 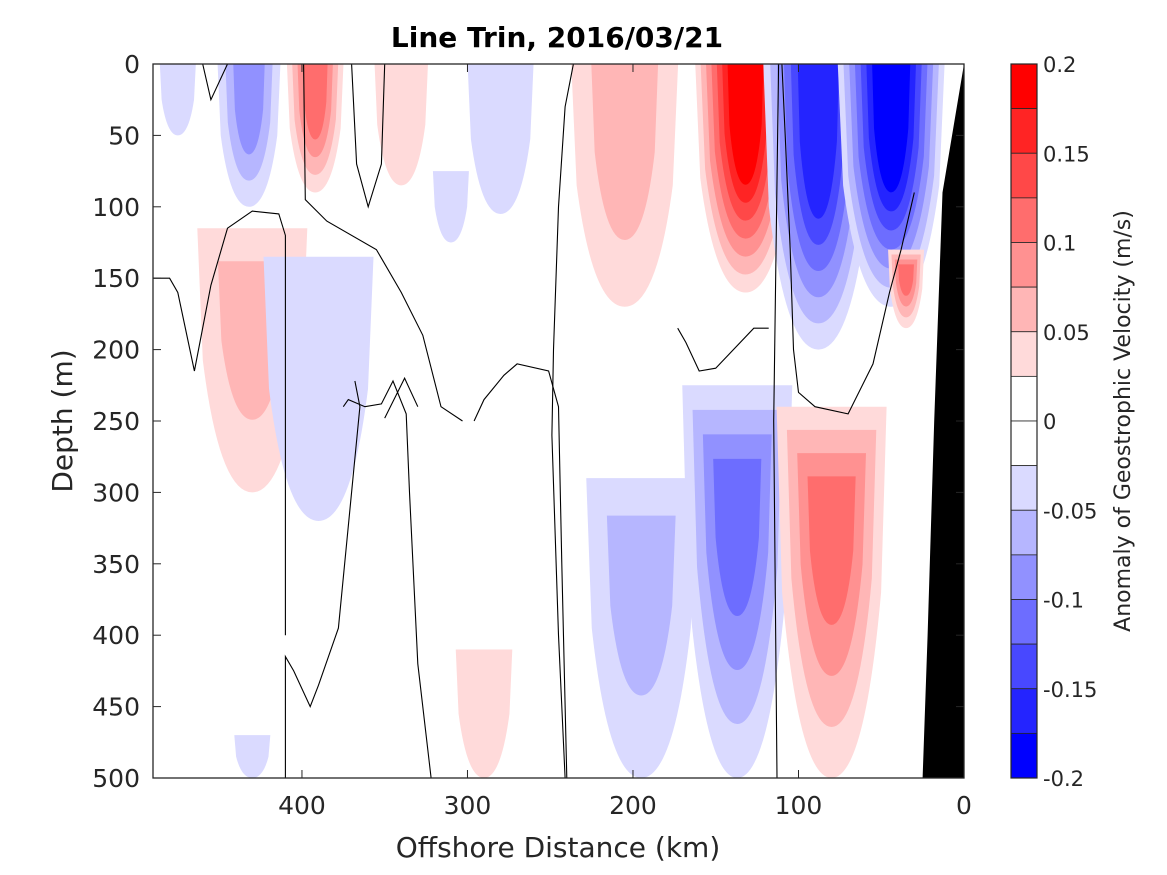 I want to click on colorbar-tick-label: 0.15, so click(x=1066, y=154).